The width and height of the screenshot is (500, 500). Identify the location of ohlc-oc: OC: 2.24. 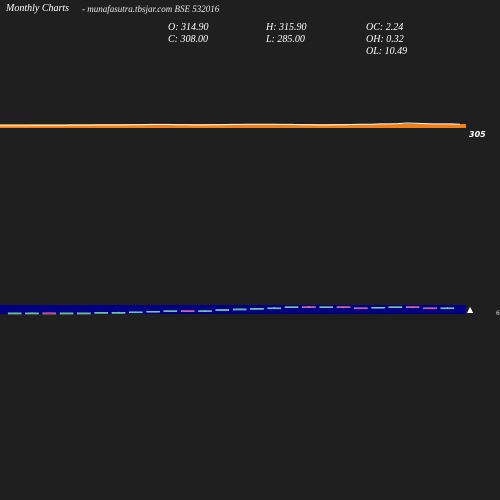
(385, 27).